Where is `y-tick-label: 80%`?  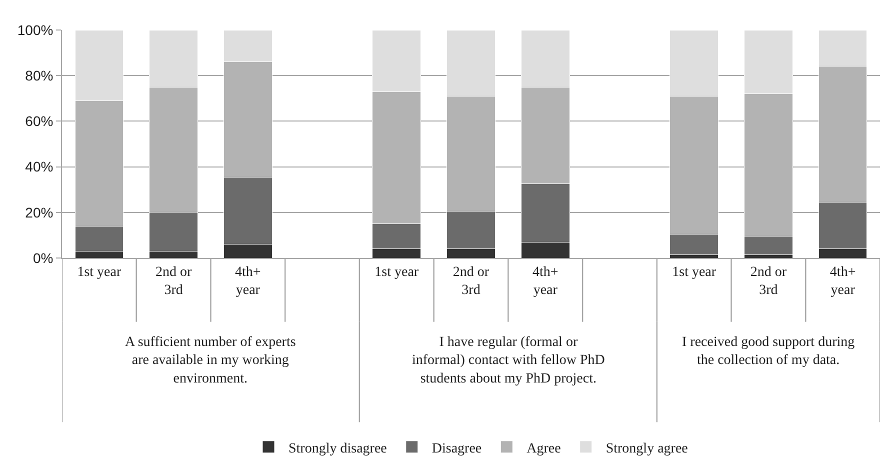 y-tick-label: 80% is located at coordinates (39, 76).